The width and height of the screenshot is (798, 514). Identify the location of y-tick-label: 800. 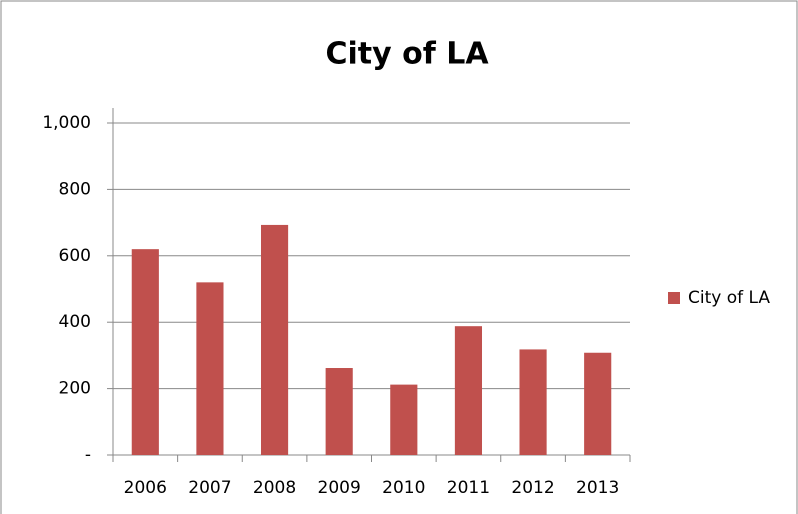
(75, 189).